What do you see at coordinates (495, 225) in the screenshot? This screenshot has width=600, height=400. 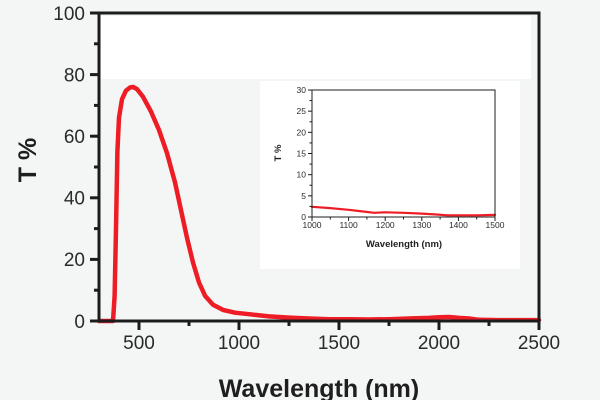 I see `inset-x-tick-label: 1500` at bounding box center [495, 225].